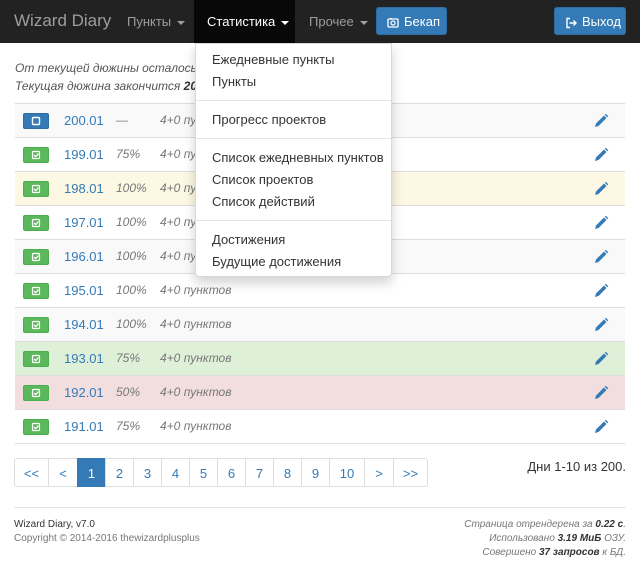 The image size is (640, 566). I want to click on nav-menu-other: Прочее, so click(334, 21).